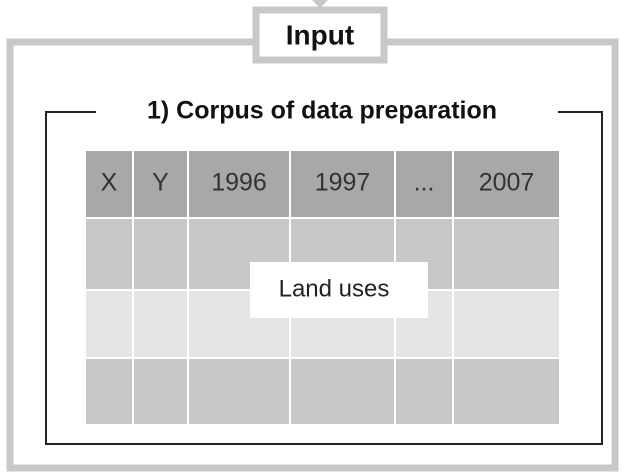 This screenshot has width=625, height=476. What do you see at coordinates (322, 111) in the screenshot?
I see `section-title: 1) Corpus of data preparation` at bounding box center [322, 111].